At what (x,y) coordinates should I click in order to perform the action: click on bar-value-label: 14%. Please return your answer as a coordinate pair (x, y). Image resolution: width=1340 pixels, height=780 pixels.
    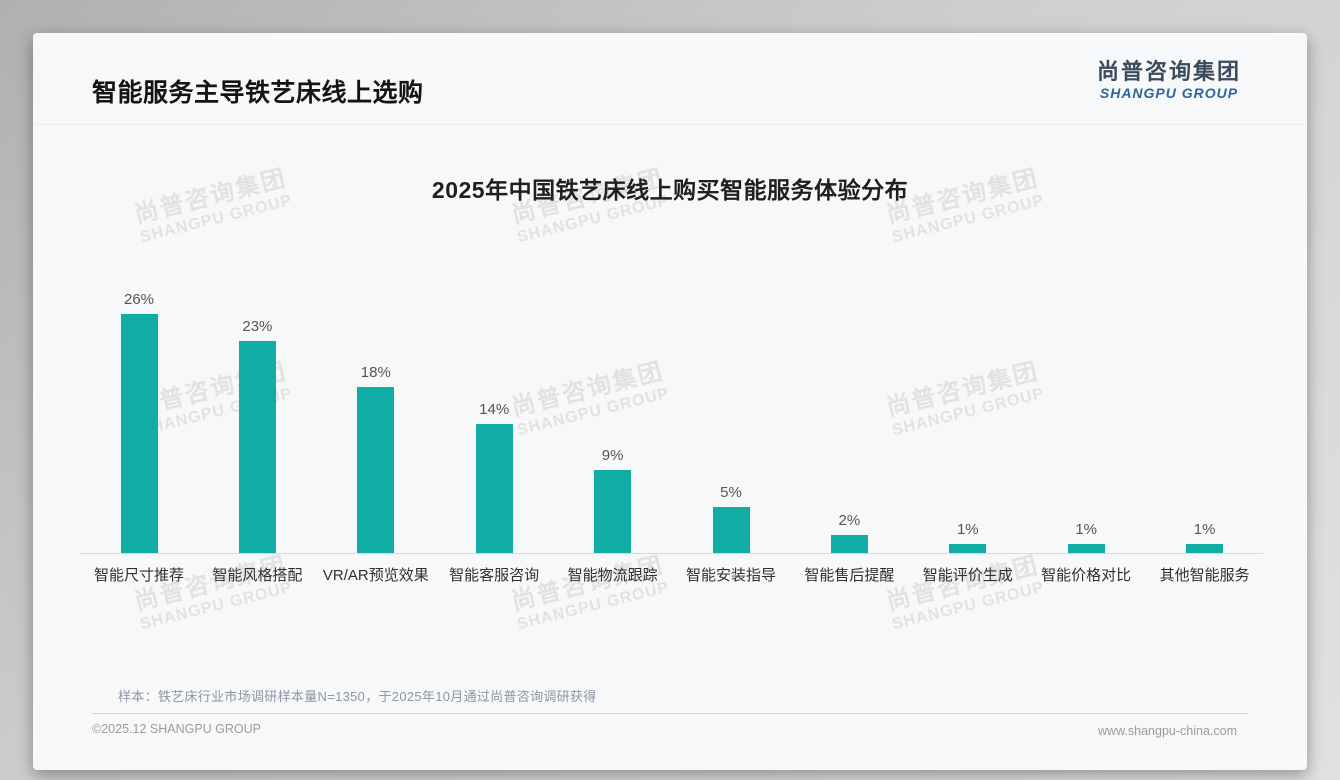
    Looking at the image, I should click on (494, 409).